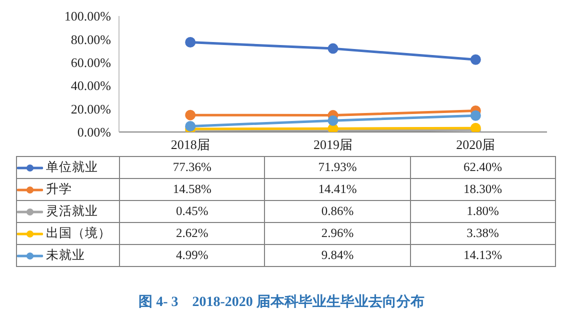  I want to click on x-tick-label: 2019届, so click(333, 144).